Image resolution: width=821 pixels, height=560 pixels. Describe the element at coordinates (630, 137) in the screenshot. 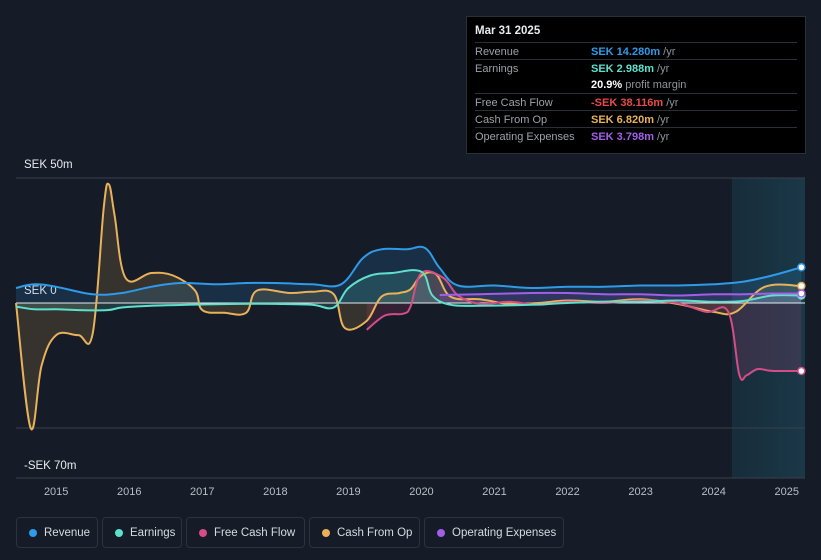

I see `tooltip-row-value: SEK 3.798m /yr` at that location.